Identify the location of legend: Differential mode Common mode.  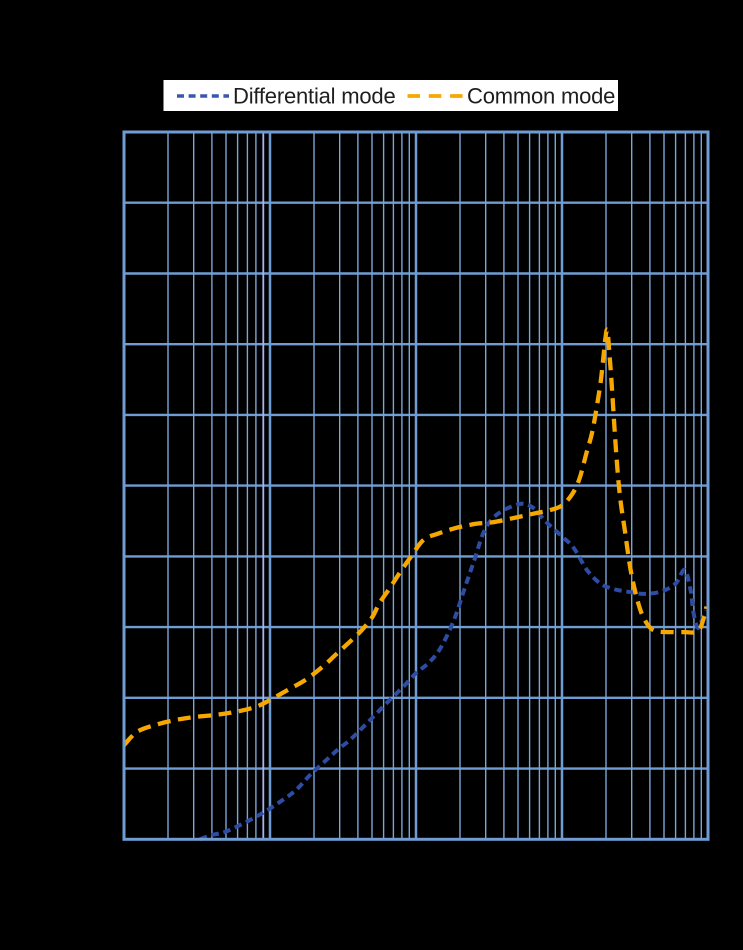
(390, 95).